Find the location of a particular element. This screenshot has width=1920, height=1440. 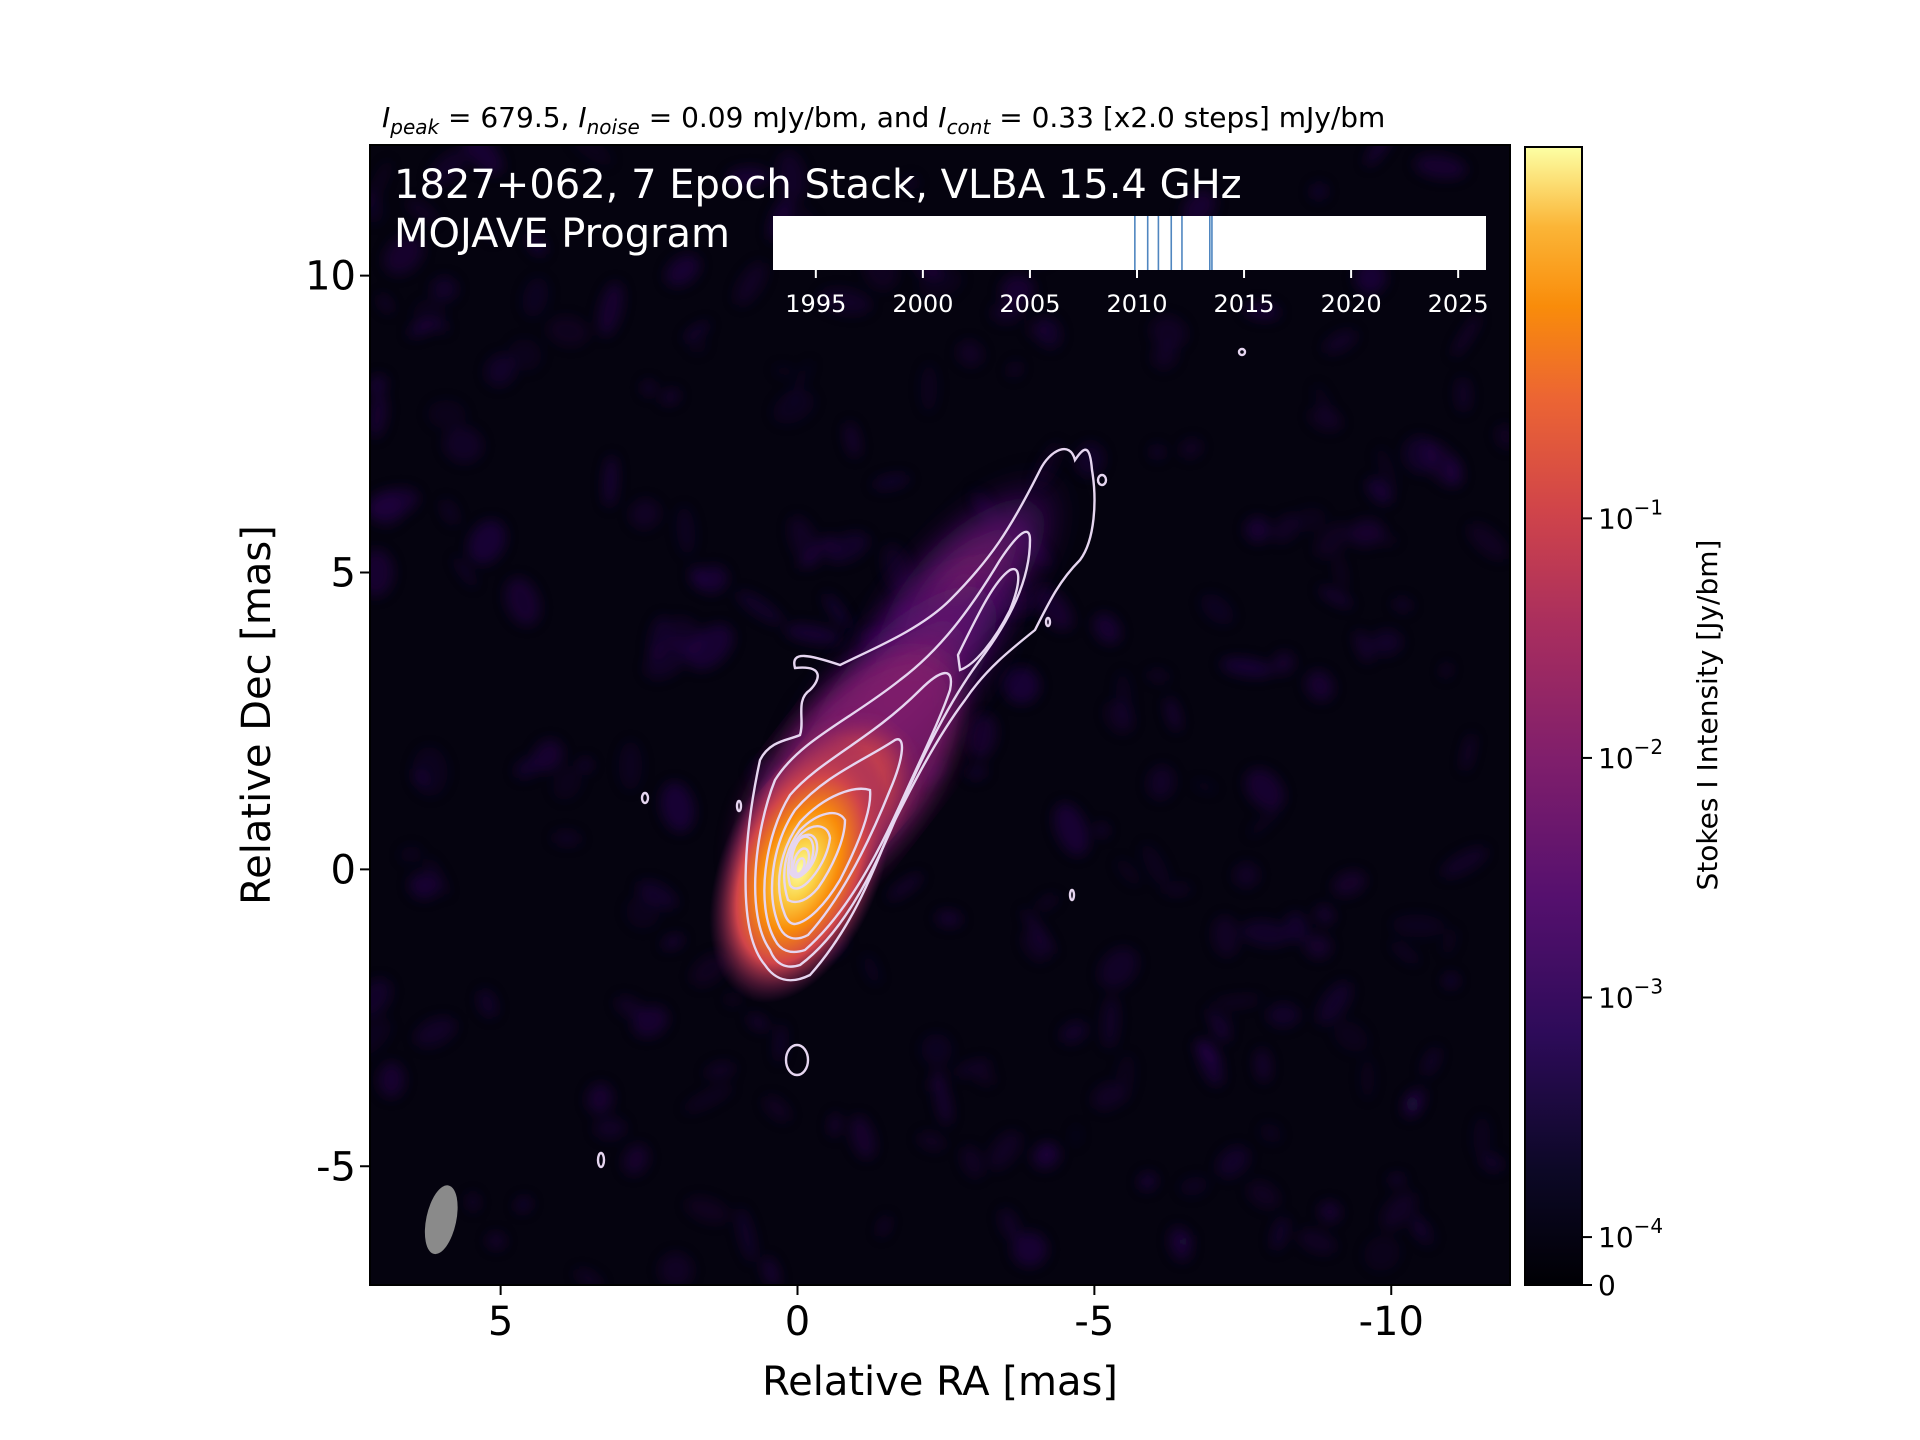

x-axis: 5 0 -5 -10 is located at coordinates (956, 1315).